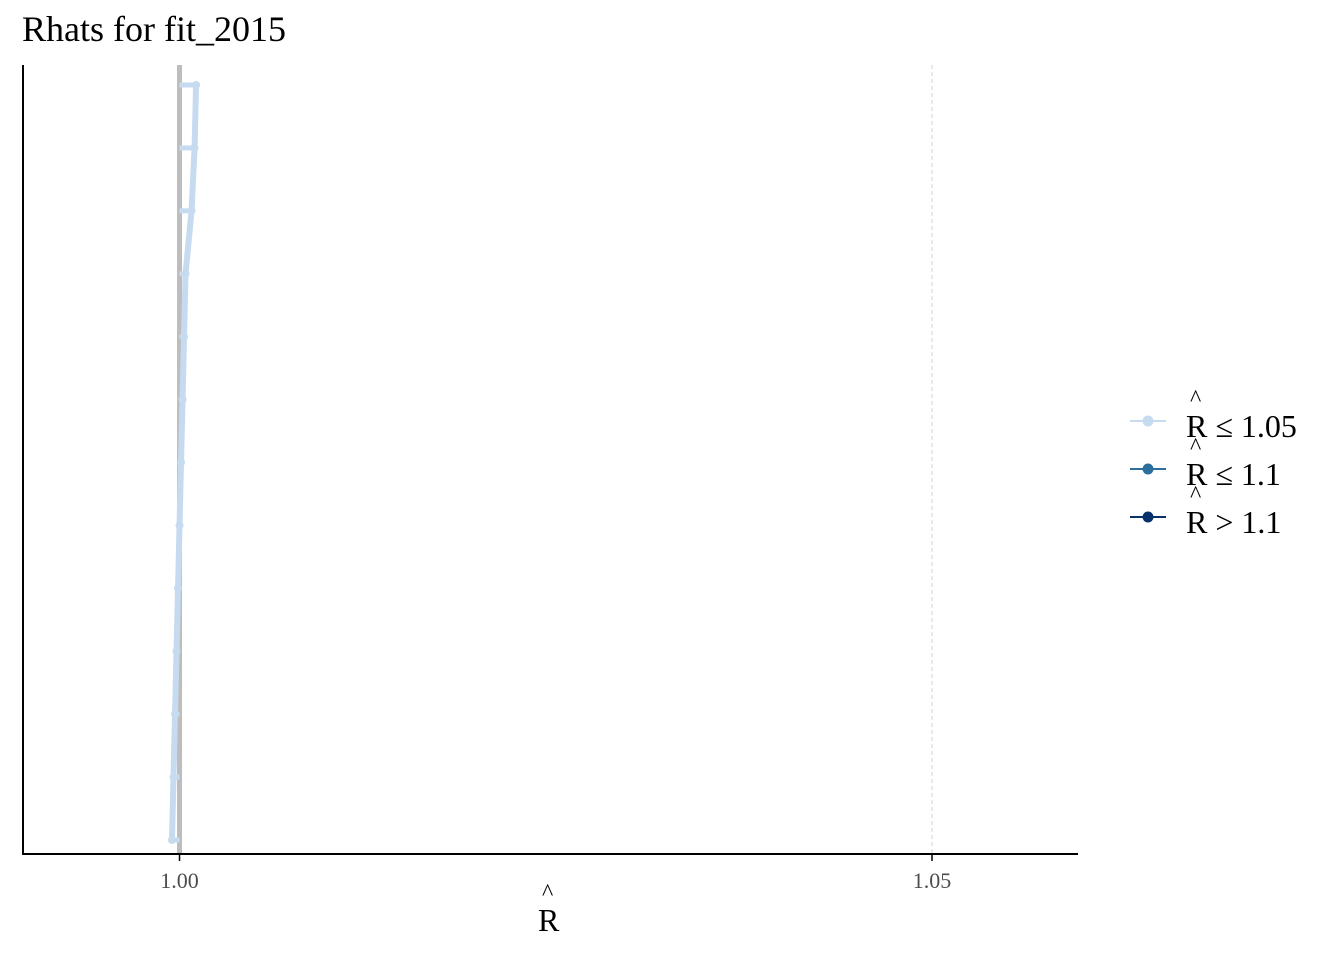  What do you see at coordinates (1224, 522) in the screenshot?
I see `legend-operator: >` at bounding box center [1224, 522].